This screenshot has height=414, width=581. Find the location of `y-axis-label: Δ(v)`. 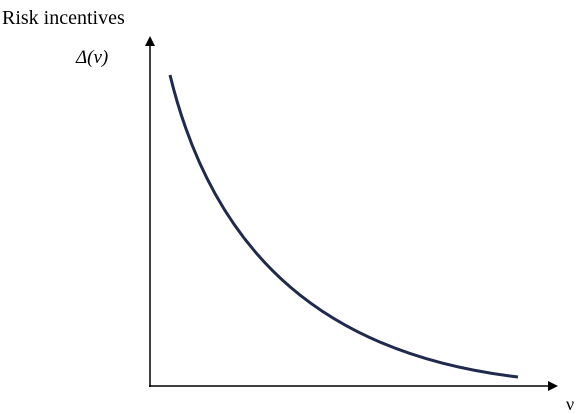

y-axis-label: Δ(v) is located at coordinates (91, 57).